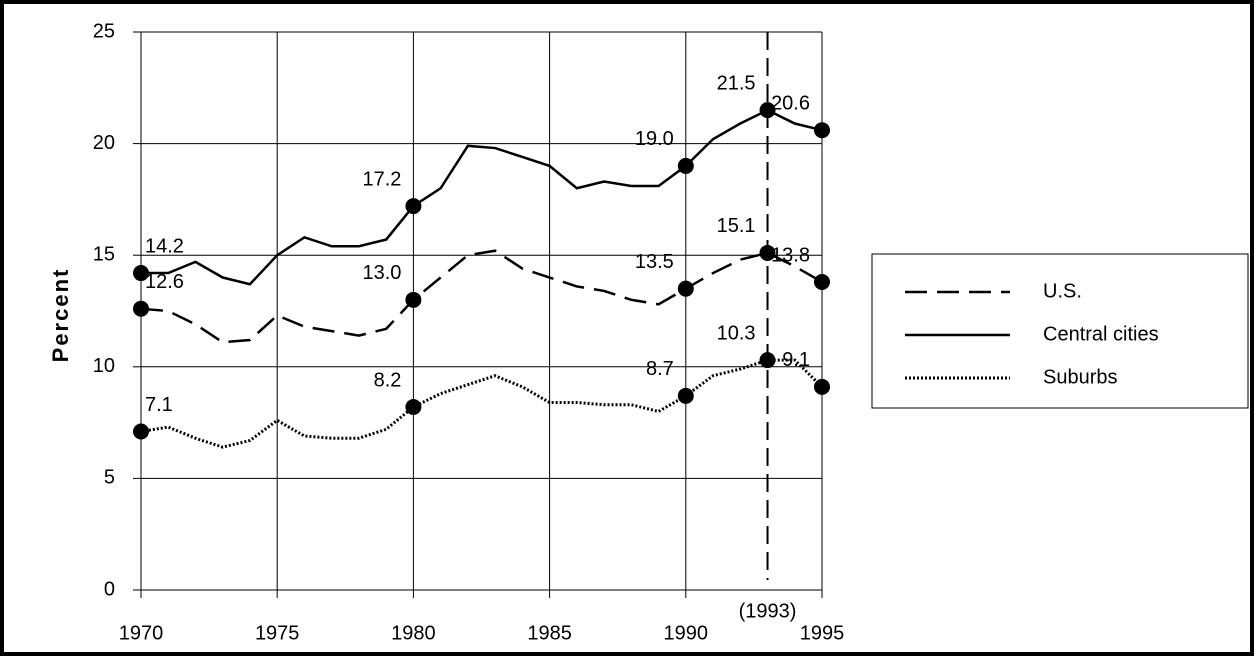  I want to click on data-label: 14.2, so click(164, 246).